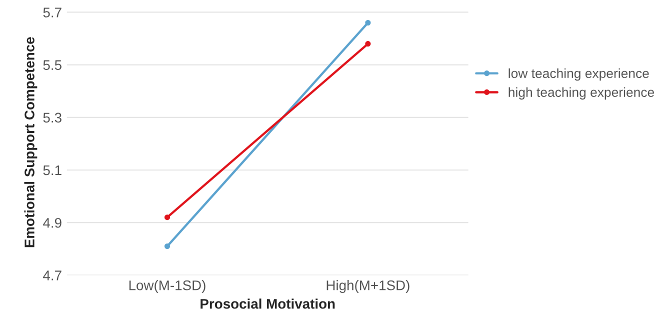  What do you see at coordinates (52, 13) in the screenshot?
I see `y-tick-label: 5.7` at bounding box center [52, 13].